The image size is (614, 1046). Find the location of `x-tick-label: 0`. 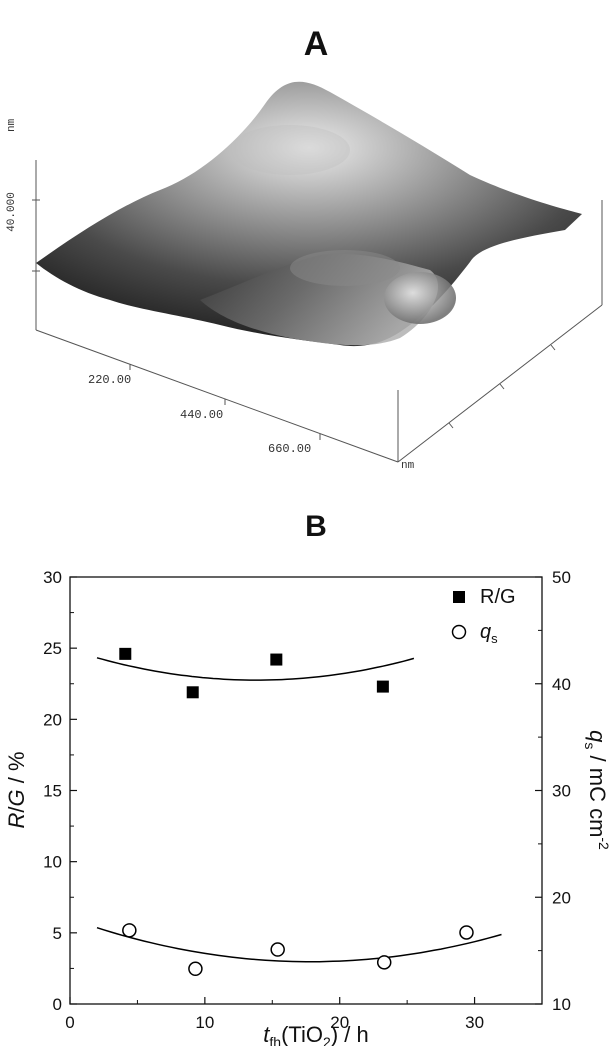

x-tick-label: 0 is located at coordinates (69, 1022).